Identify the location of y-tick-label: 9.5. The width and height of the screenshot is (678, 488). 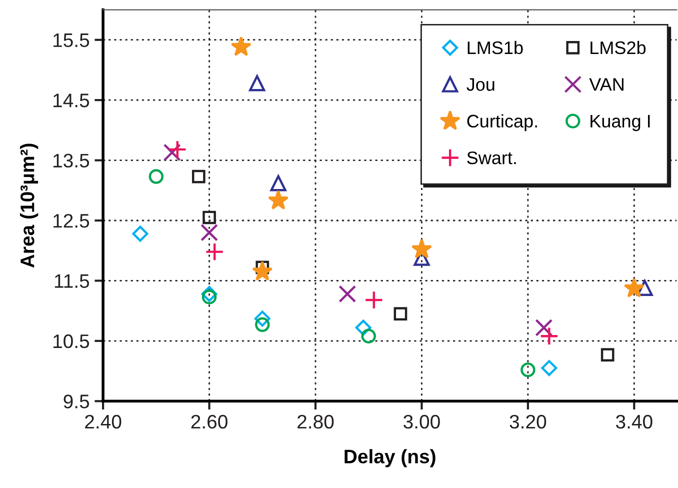
(77, 401).